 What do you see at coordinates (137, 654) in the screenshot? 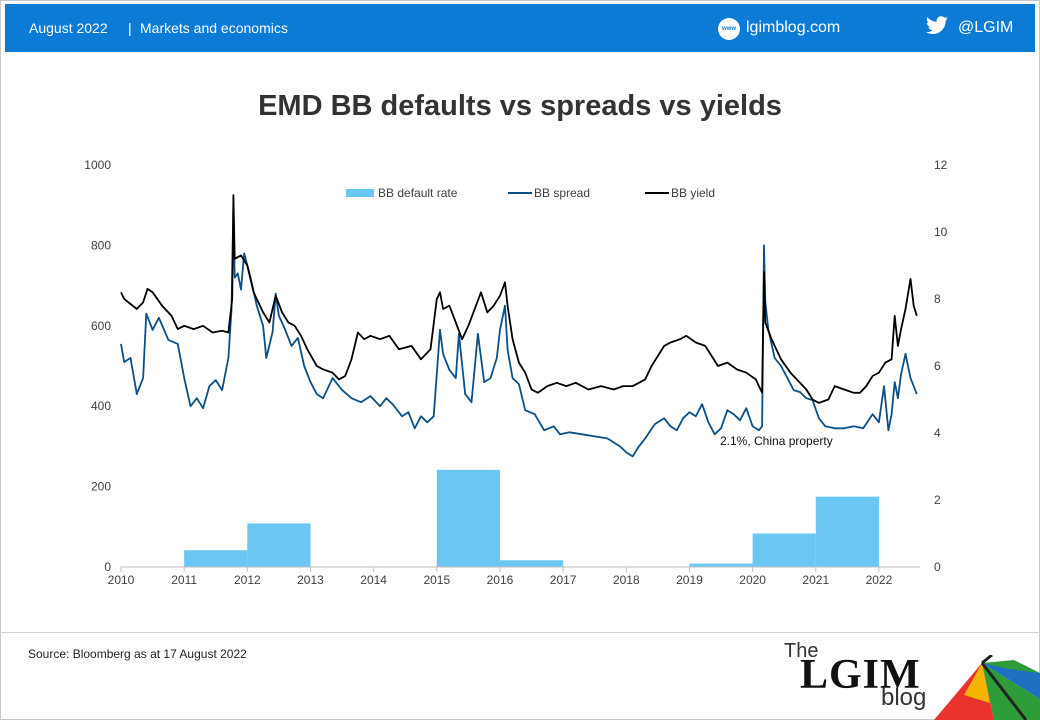
I see `source-note: Source: Bloomberg as at 17 August 2022` at bounding box center [137, 654].